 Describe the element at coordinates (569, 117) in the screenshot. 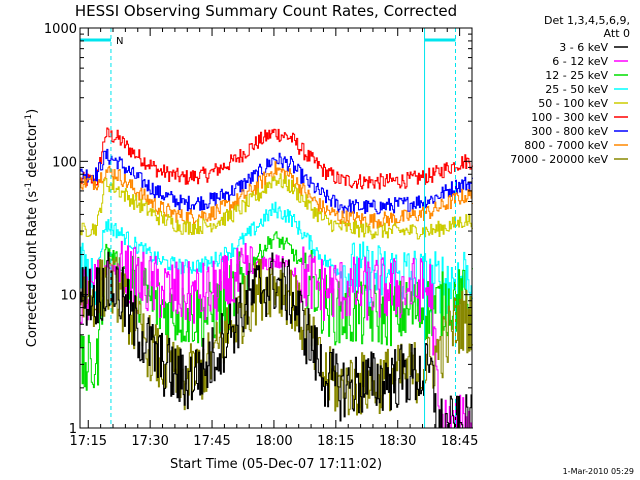

I see `legend-label-5: 100 - 300 keV` at that location.